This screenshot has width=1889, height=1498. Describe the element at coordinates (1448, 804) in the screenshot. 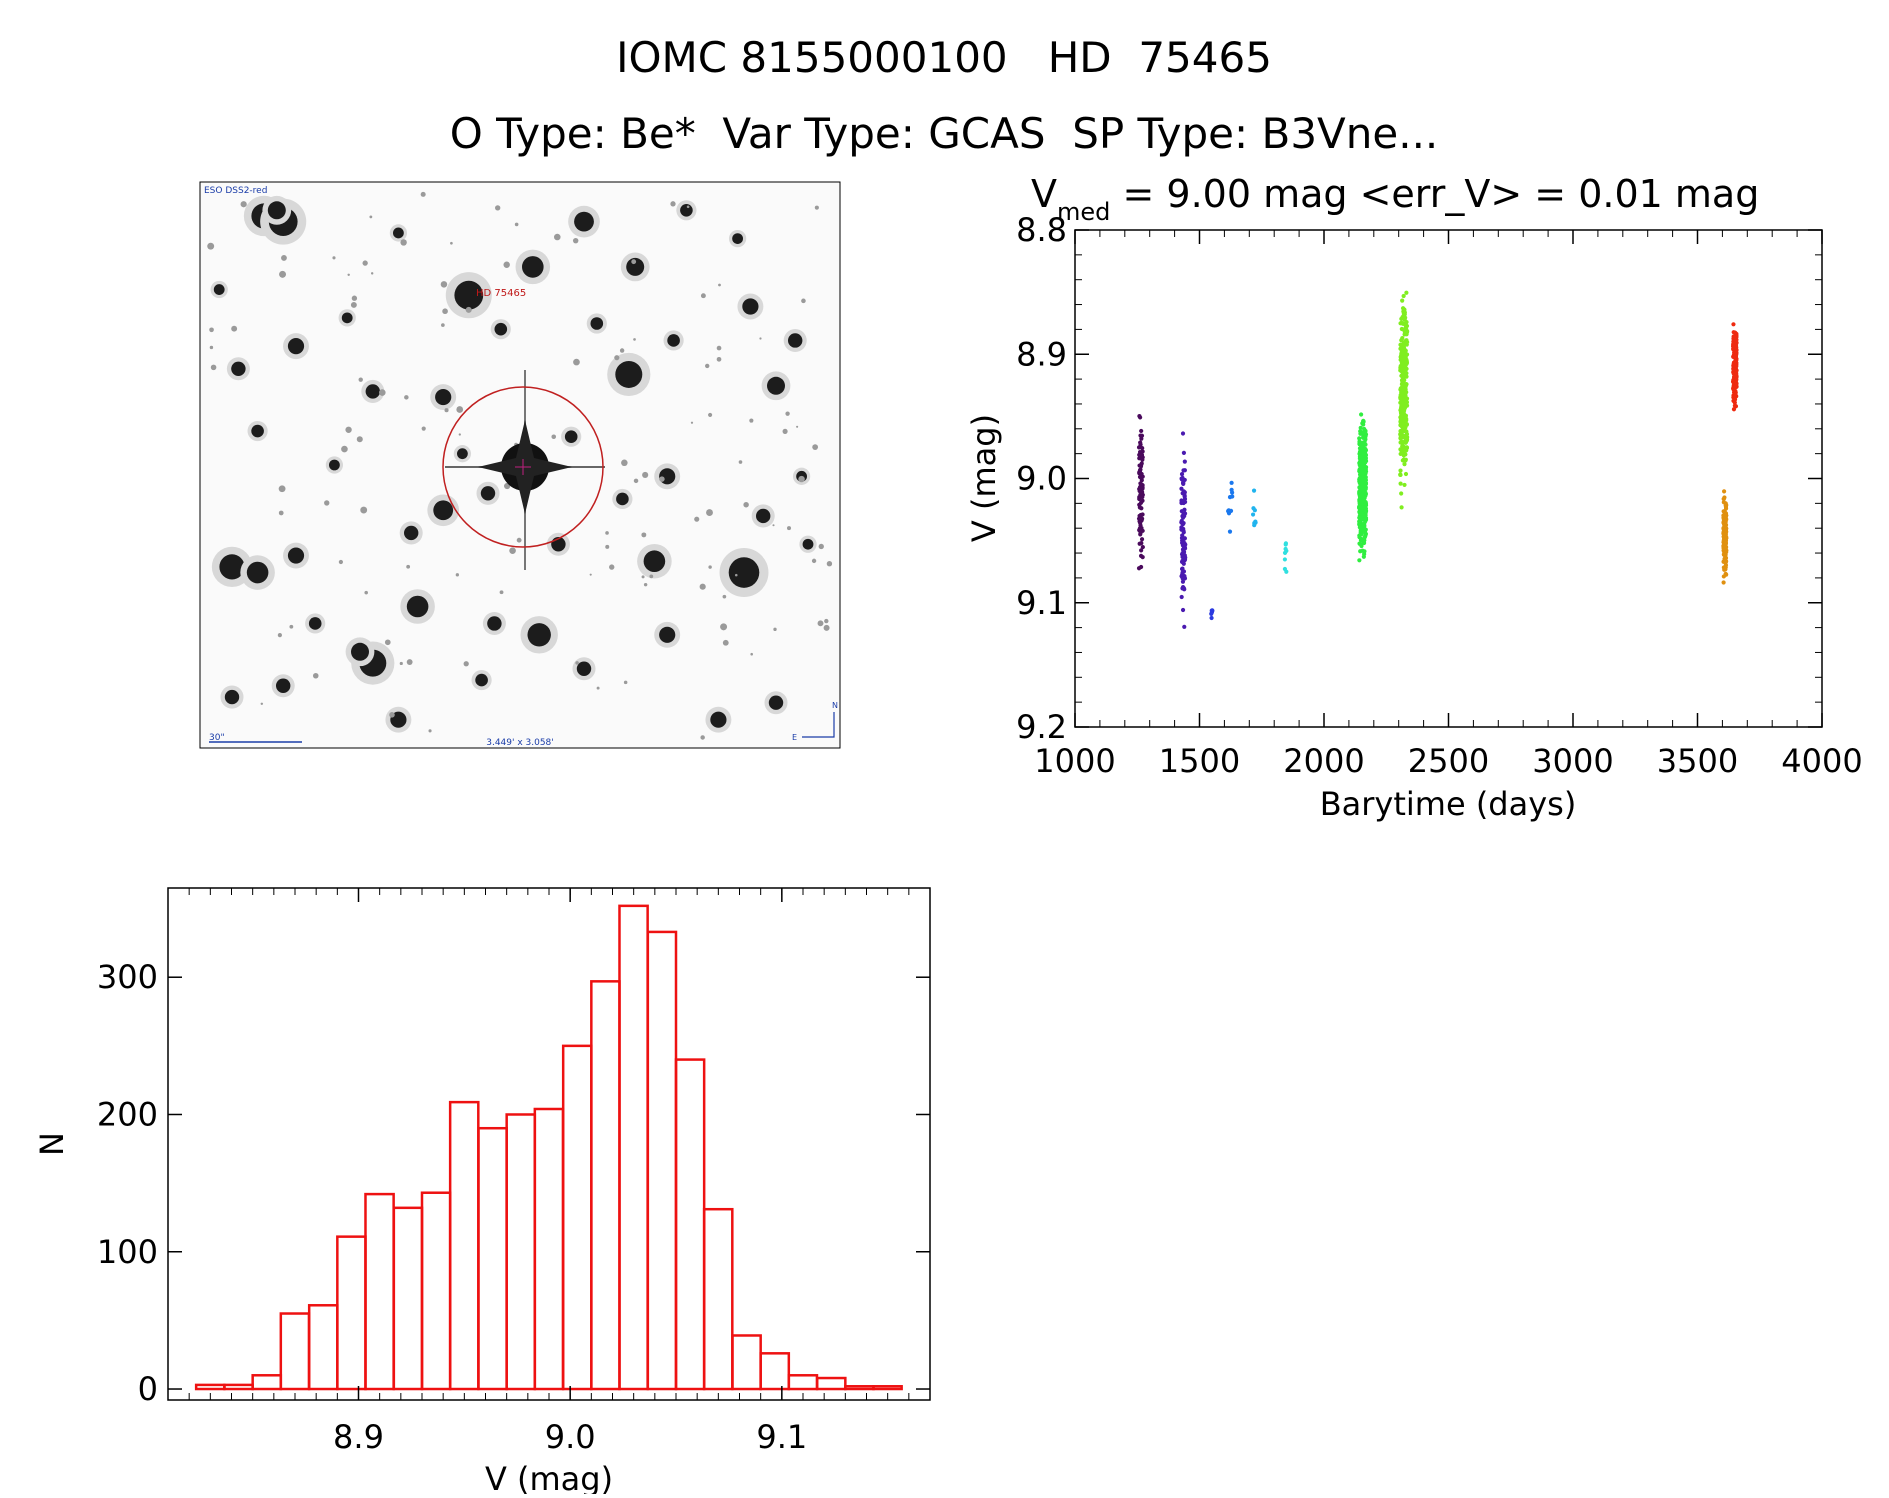

I see `lc-xlabel: Barytime (days)` at that location.